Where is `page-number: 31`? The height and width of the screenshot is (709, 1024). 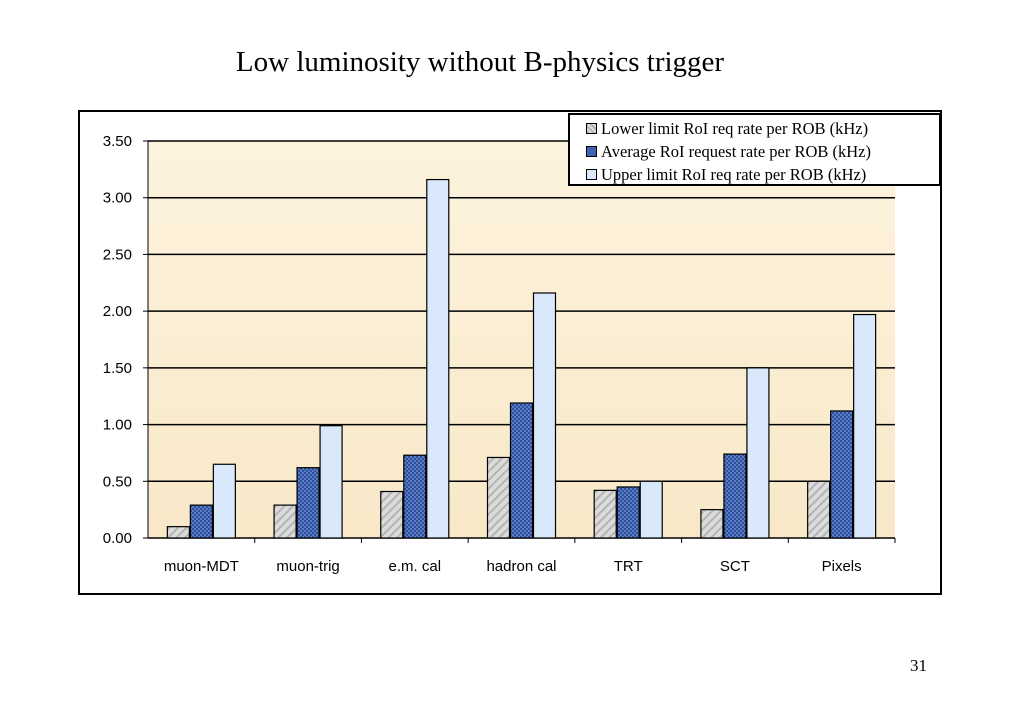 page-number: 31 is located at coordinates (918, 665).